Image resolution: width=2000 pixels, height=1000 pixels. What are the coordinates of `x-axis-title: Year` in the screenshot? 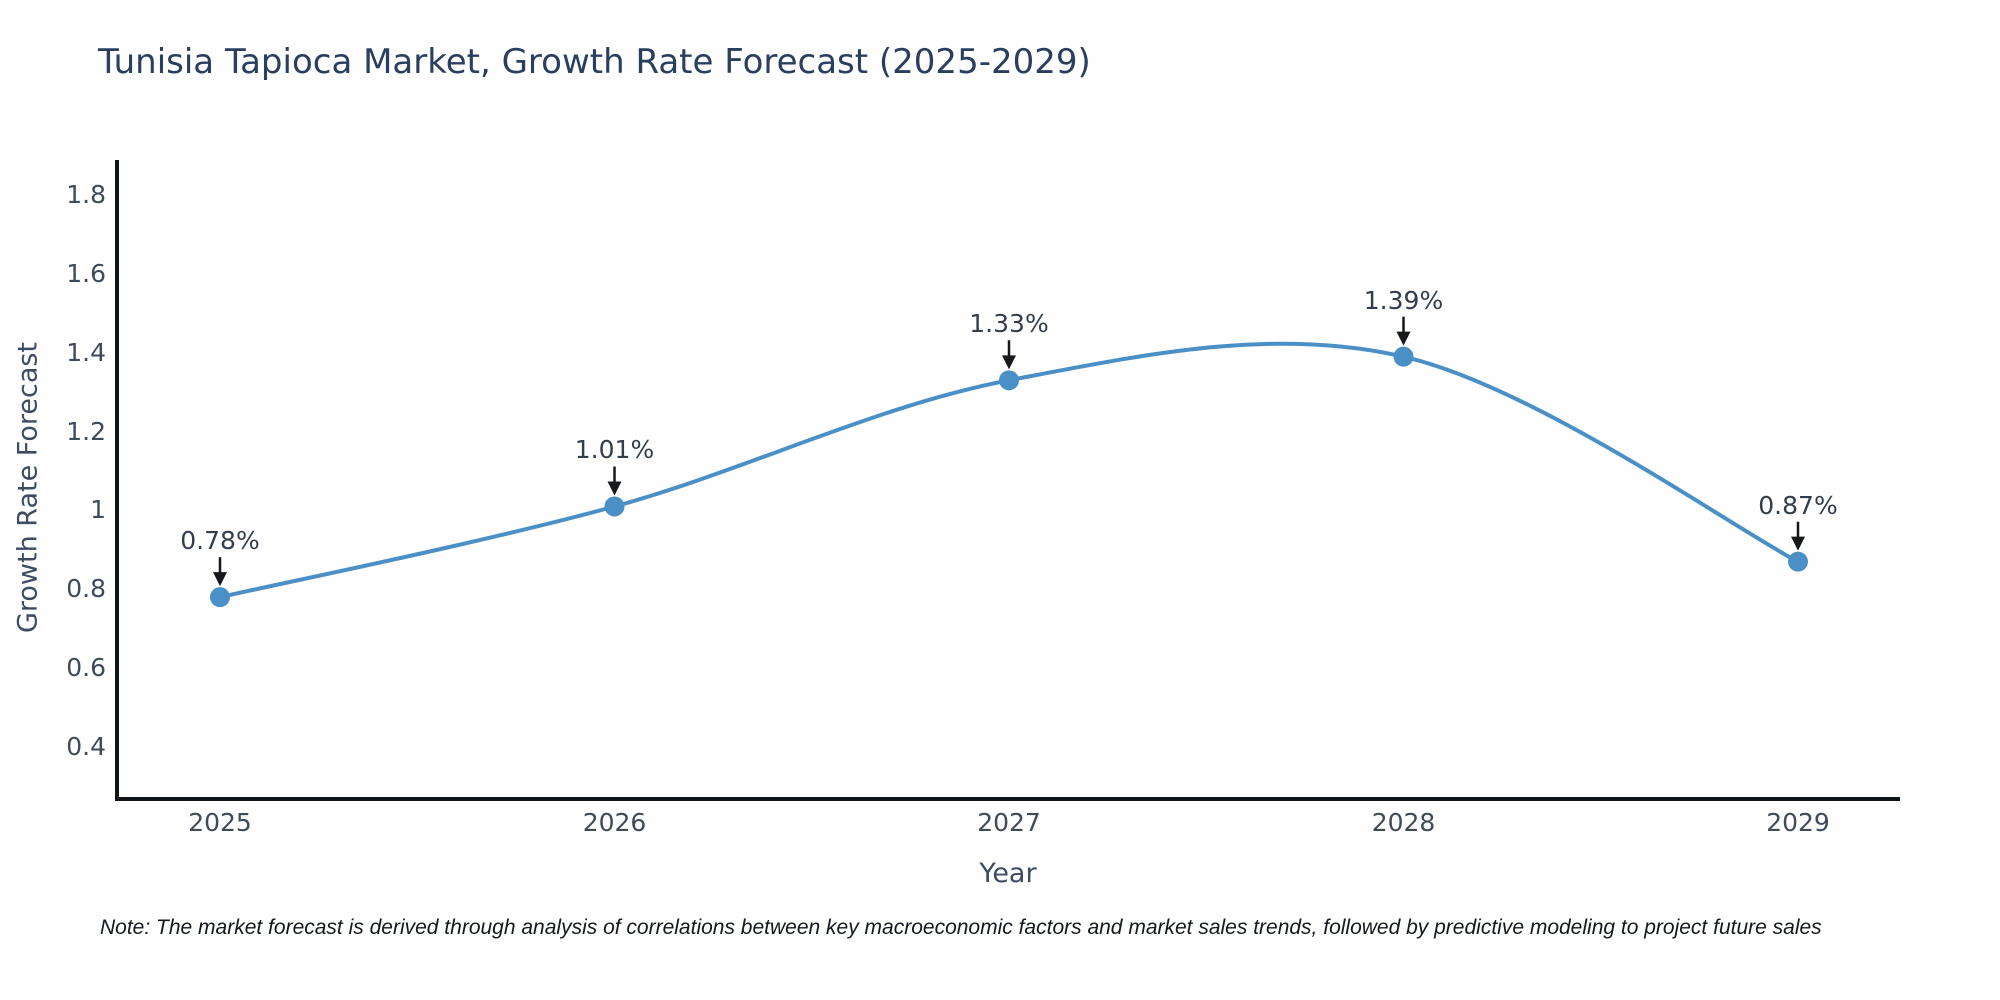 It's located at (1008, 873).